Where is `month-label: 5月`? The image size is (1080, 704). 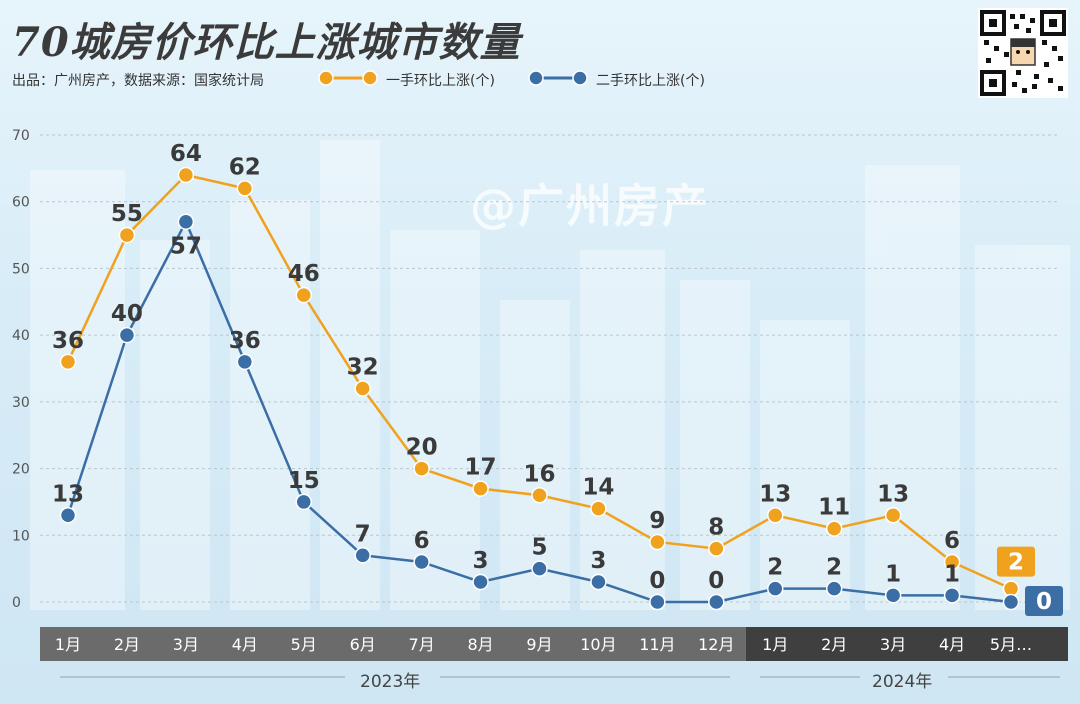
month-label: 5月 is located at coordinates (304, 644).